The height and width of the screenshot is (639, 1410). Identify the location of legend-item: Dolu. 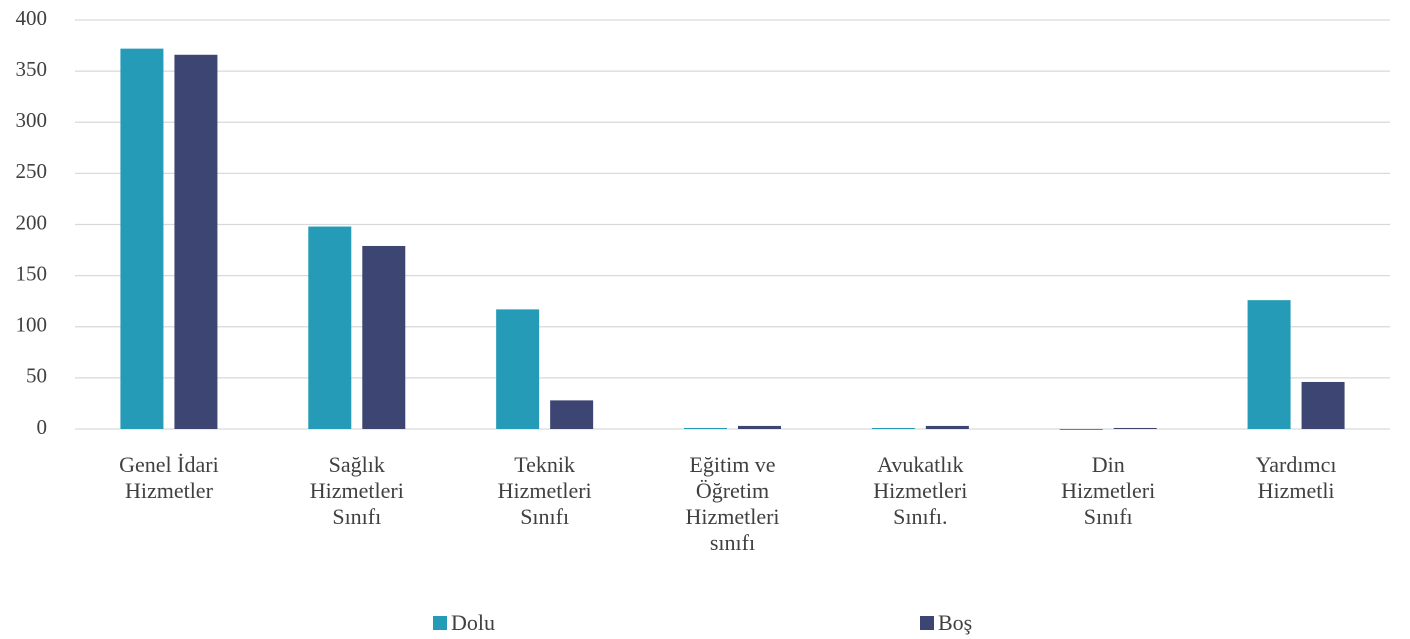
(464, 623).